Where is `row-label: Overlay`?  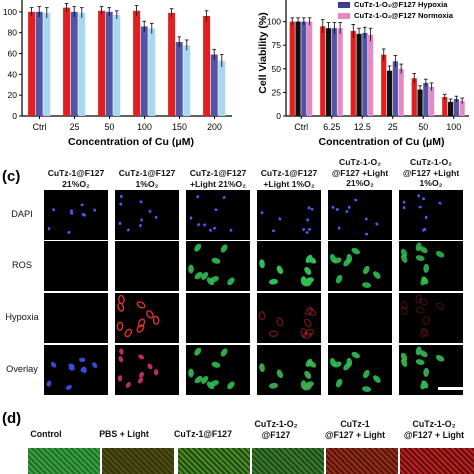 row-label: Overlay is located at coordinates (22, 369).